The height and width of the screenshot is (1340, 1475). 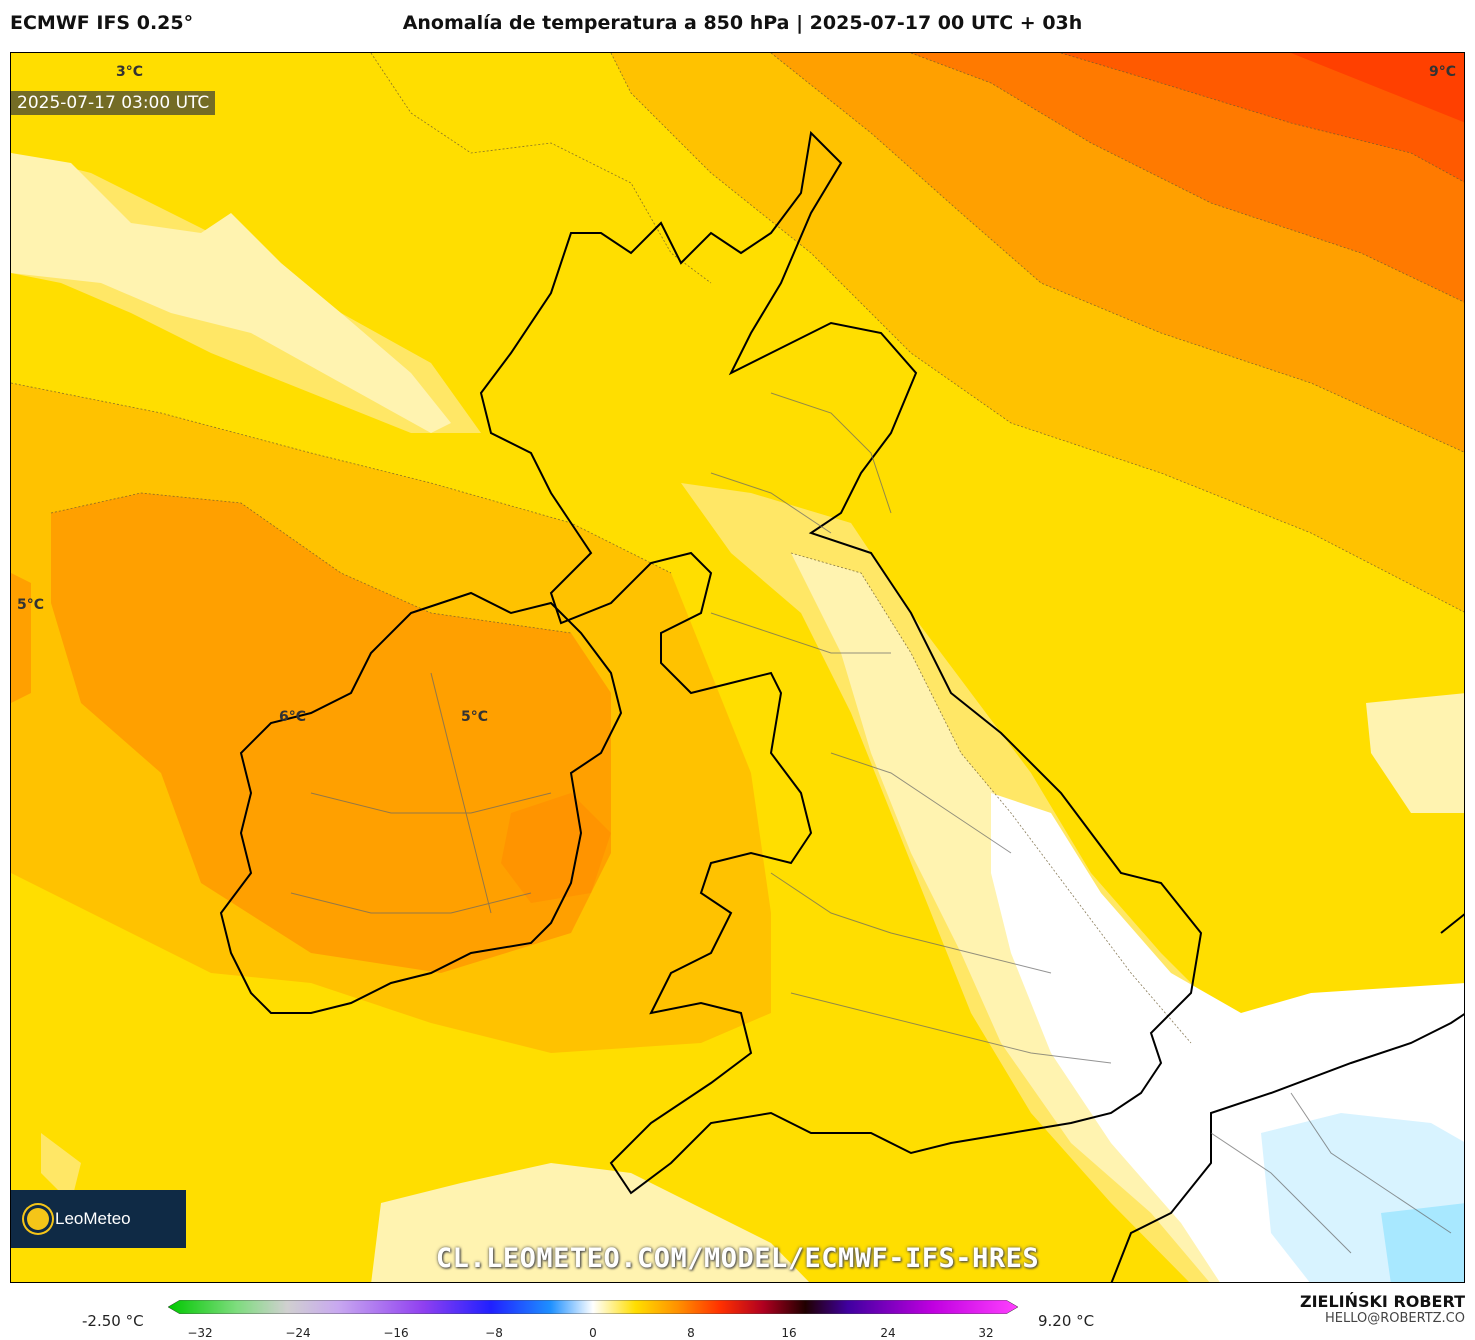 I want to click on author-name: ZIELIŃSKI ROBERT, so click(x=1382, y=1301).